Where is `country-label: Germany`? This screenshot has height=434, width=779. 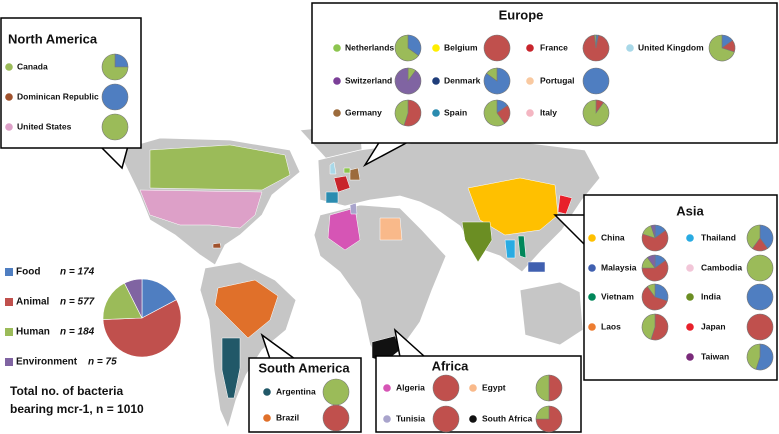 country-label: Germany is located at coordinates (363, 112).